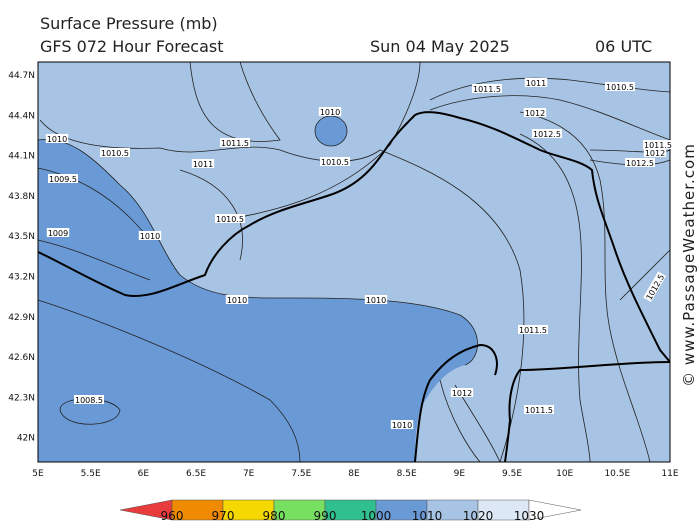  What do you see at coordinates (21, 237) in the screenshot?
I see `lat-label: 43.5N` at bounding box center [21, 237].